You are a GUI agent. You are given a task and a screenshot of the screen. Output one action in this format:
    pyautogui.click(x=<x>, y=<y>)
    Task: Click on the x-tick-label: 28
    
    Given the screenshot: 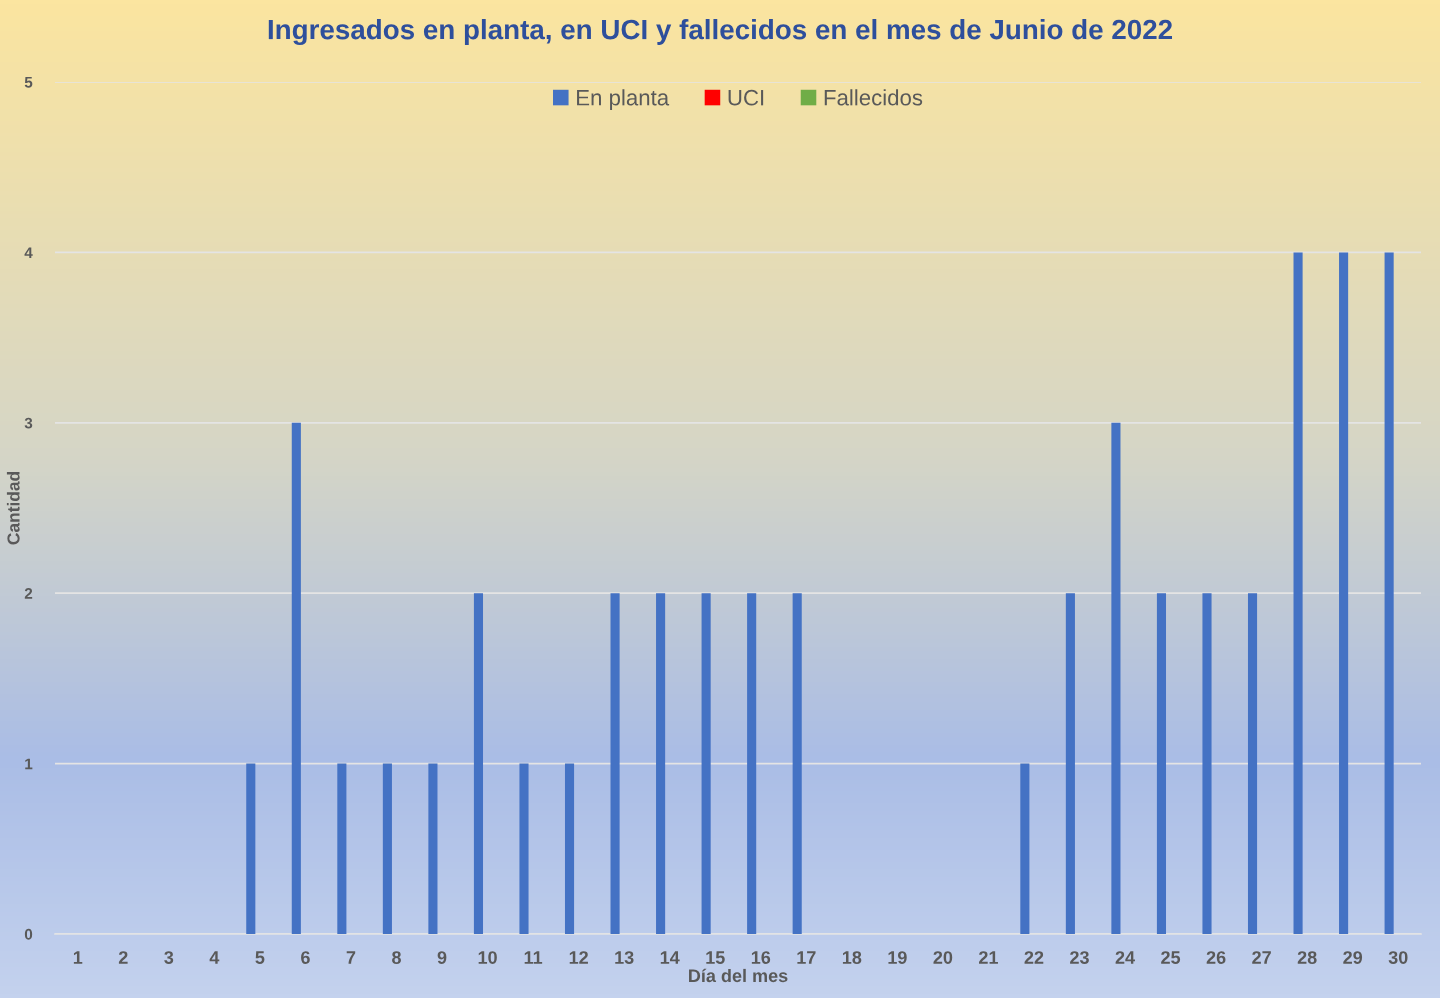 What is the action you would take?
    pyautogui.click(x=1307, y=957)
    